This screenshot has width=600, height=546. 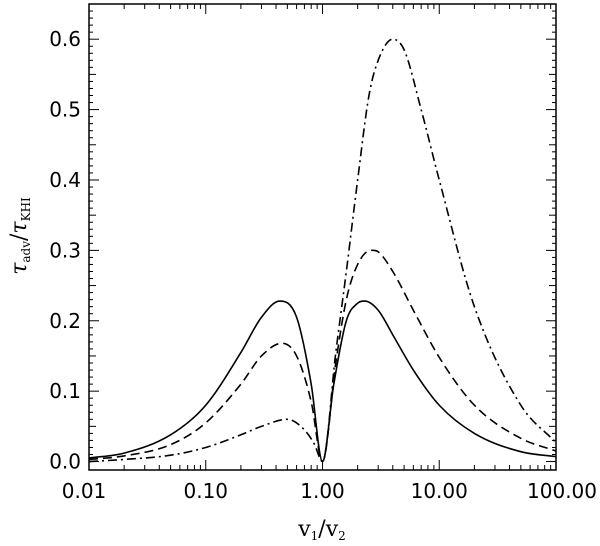 I want to click on y-axis-label: τadv/τKHI, so click(x=20, y=236).